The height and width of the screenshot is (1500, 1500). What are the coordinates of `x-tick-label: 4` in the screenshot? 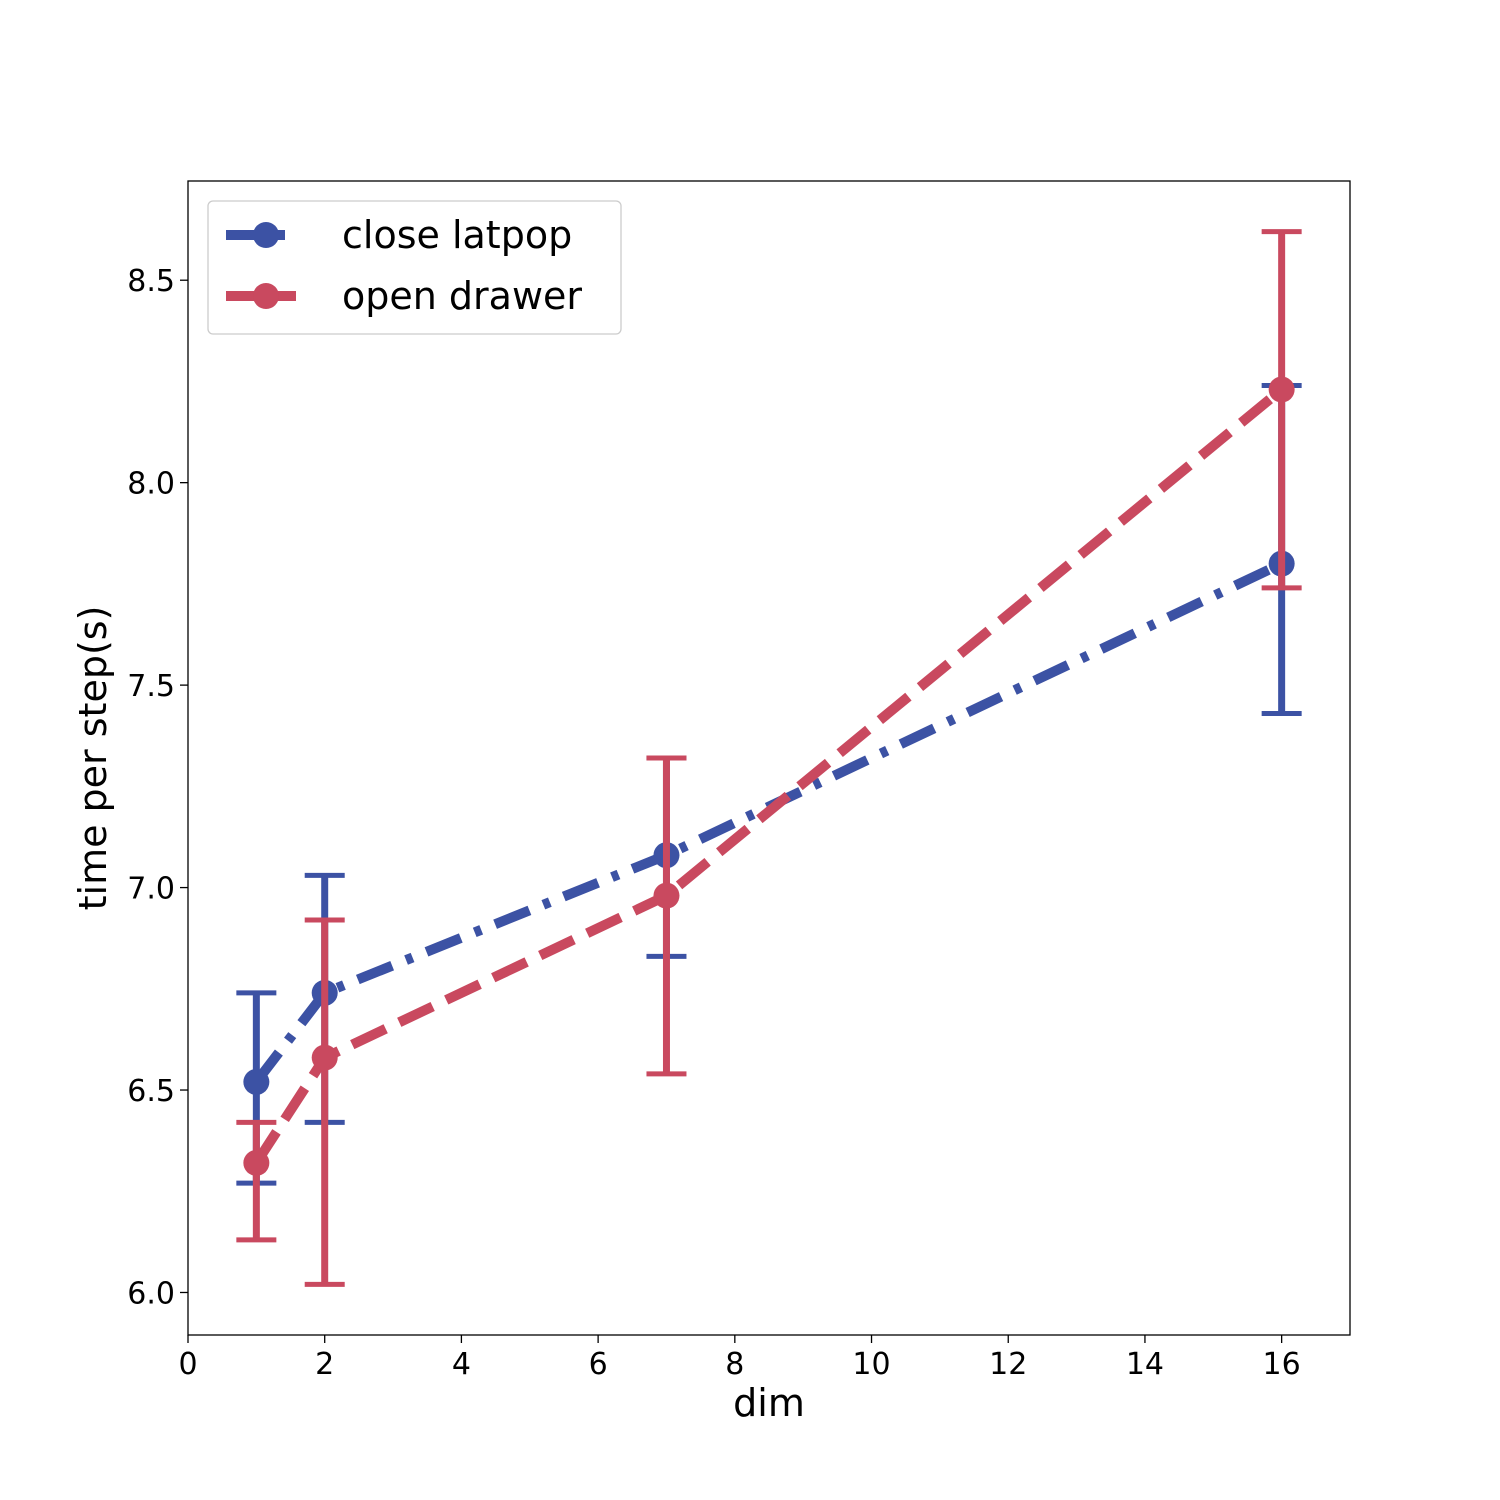 It's located at (461, 1364).